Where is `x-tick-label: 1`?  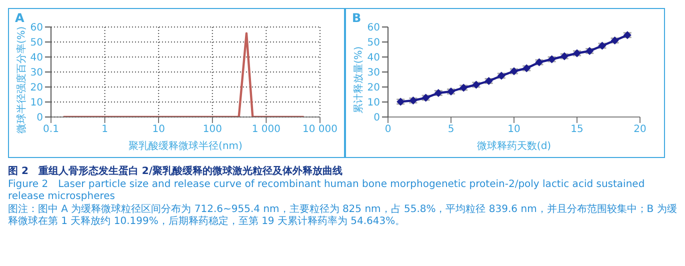
x-tick-label: 1 is located at coordinates (105, 130).